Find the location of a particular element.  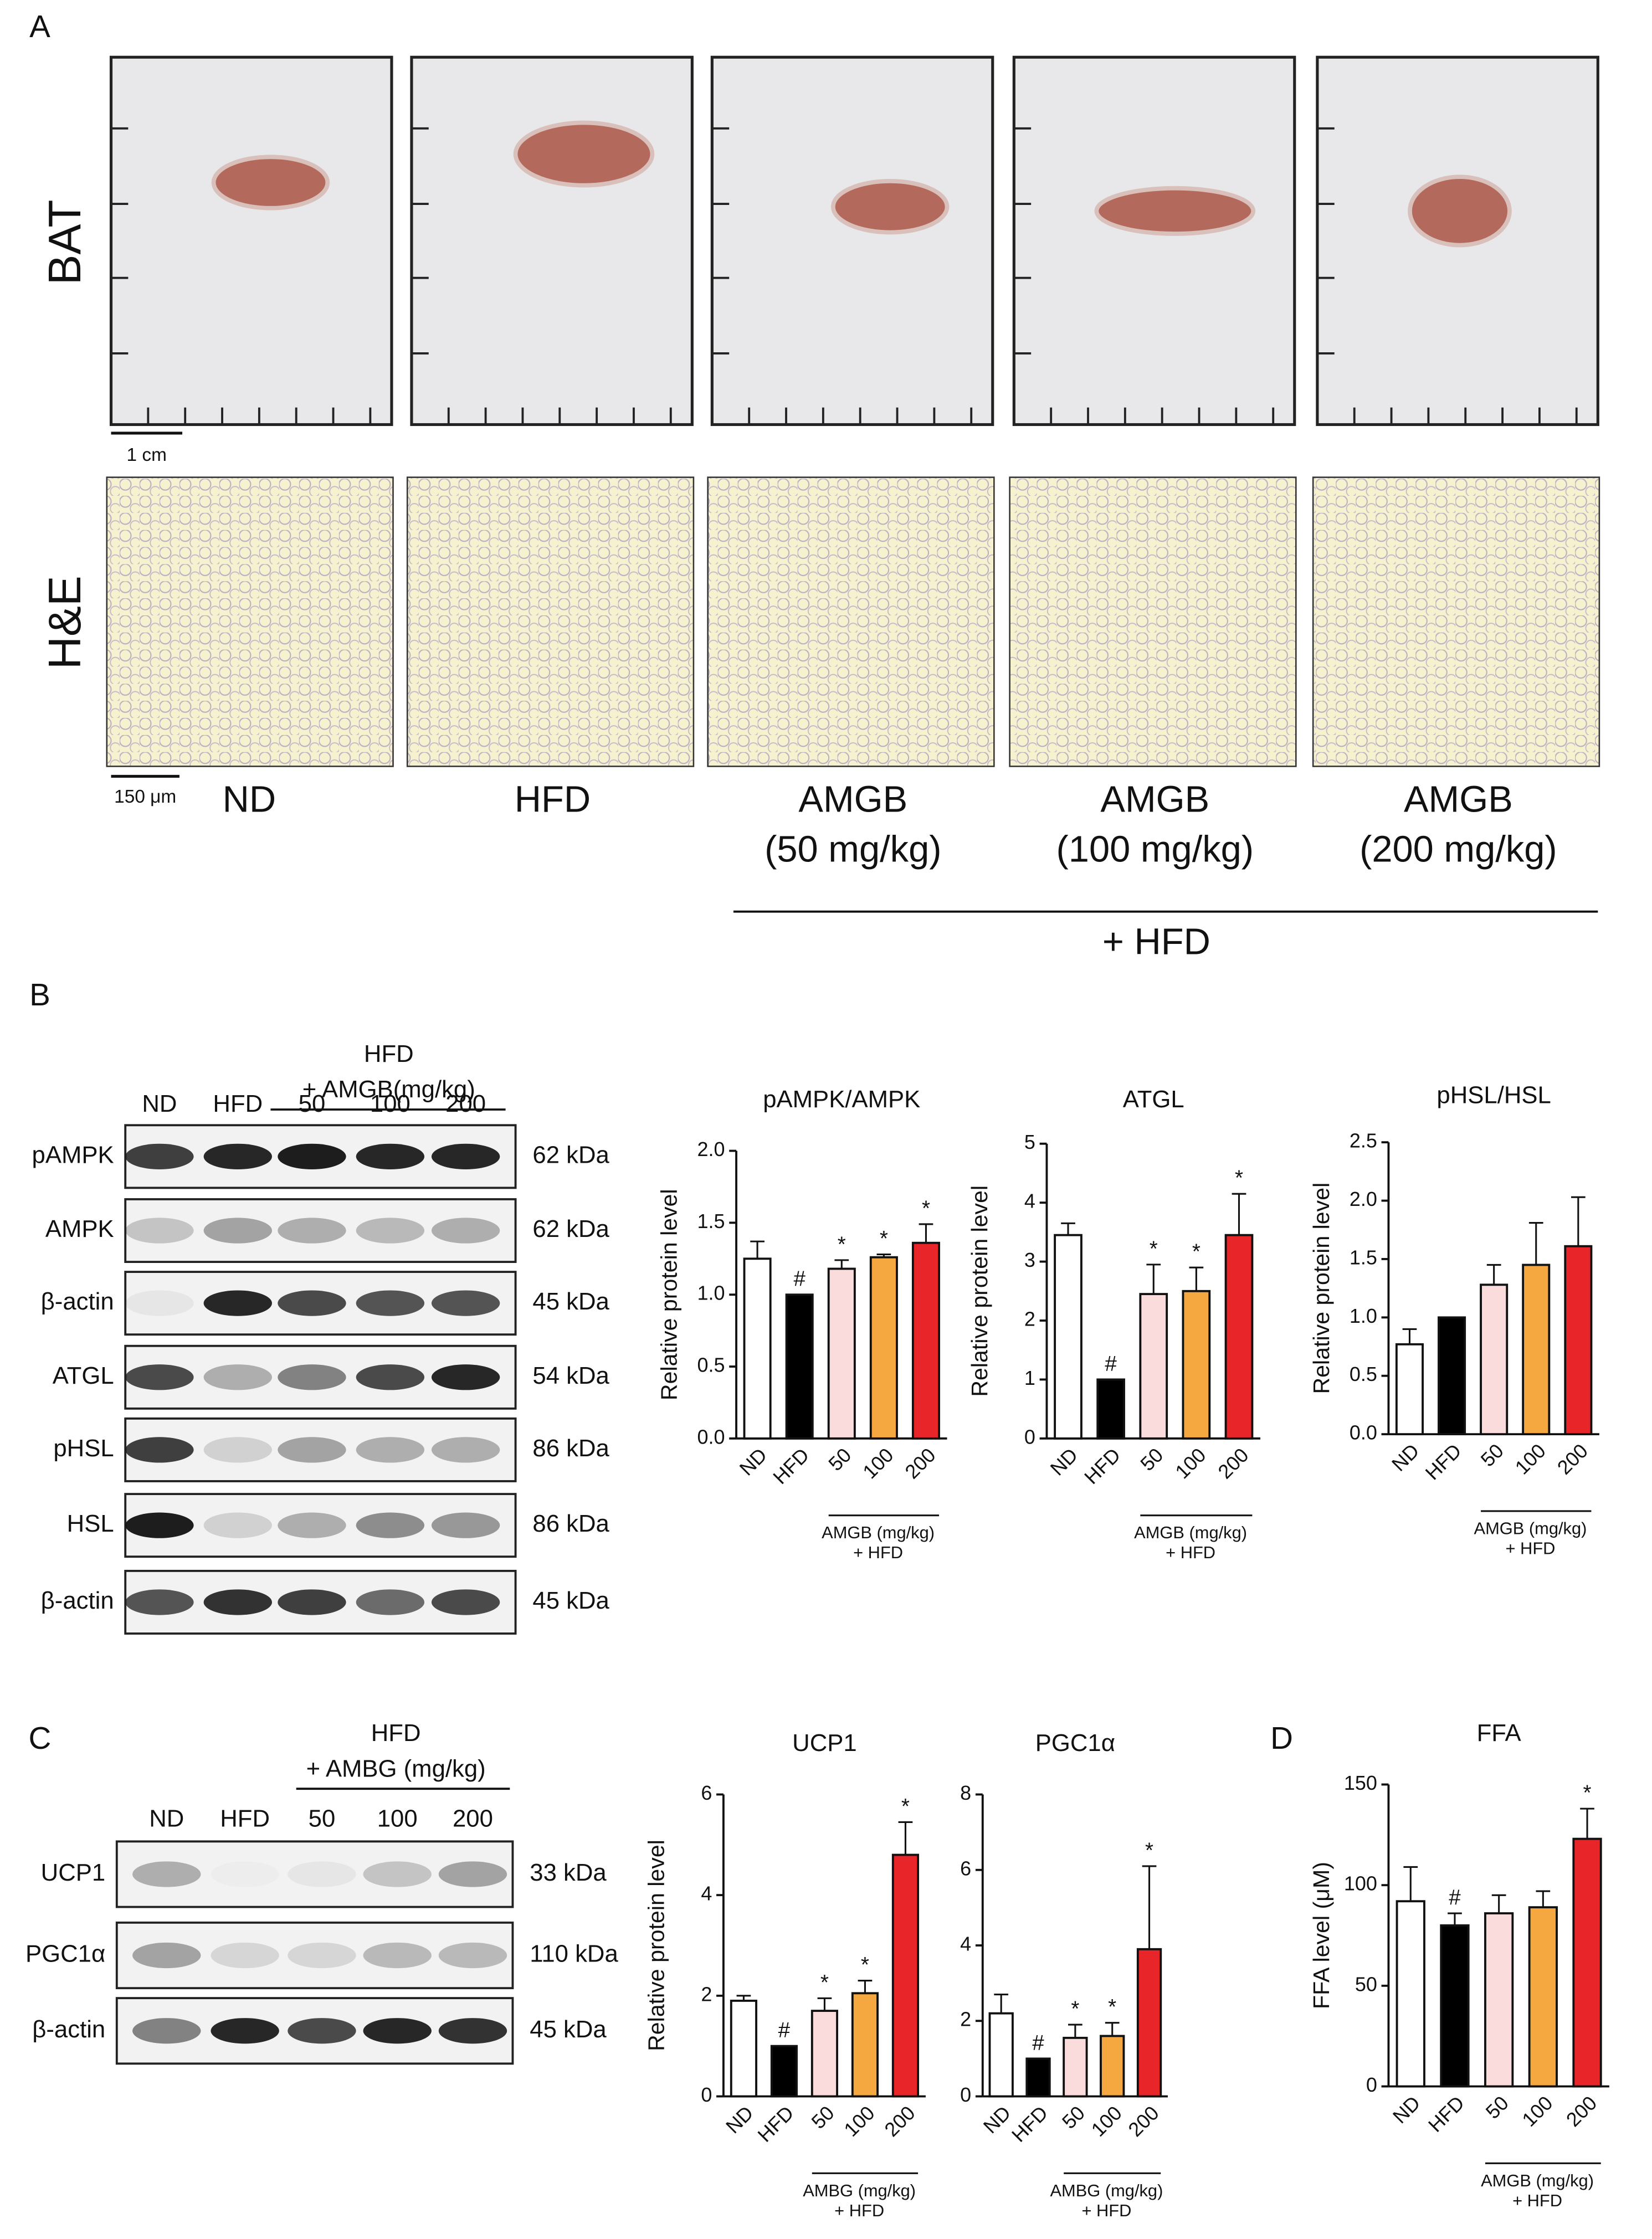

chart-title: ATGL is located at coordinates (1153, 1100).